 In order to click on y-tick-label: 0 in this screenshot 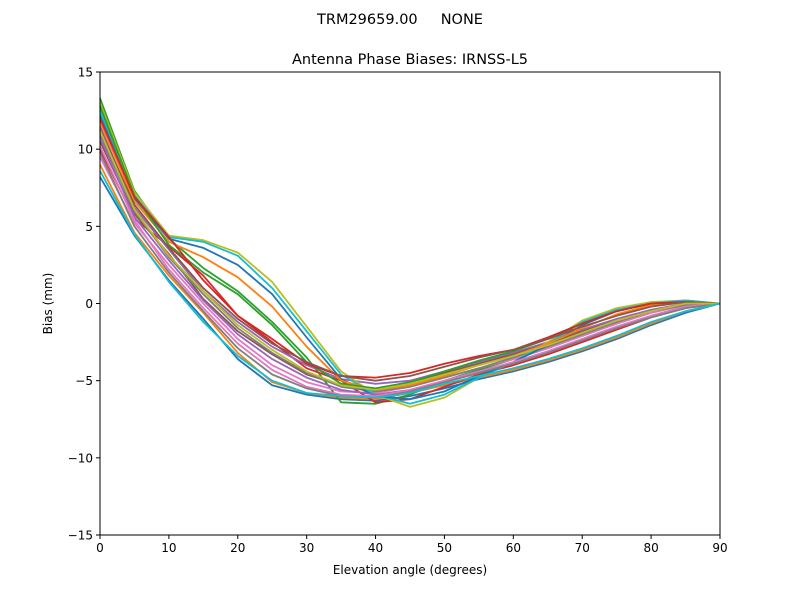, I will do `click(89, 304)`.